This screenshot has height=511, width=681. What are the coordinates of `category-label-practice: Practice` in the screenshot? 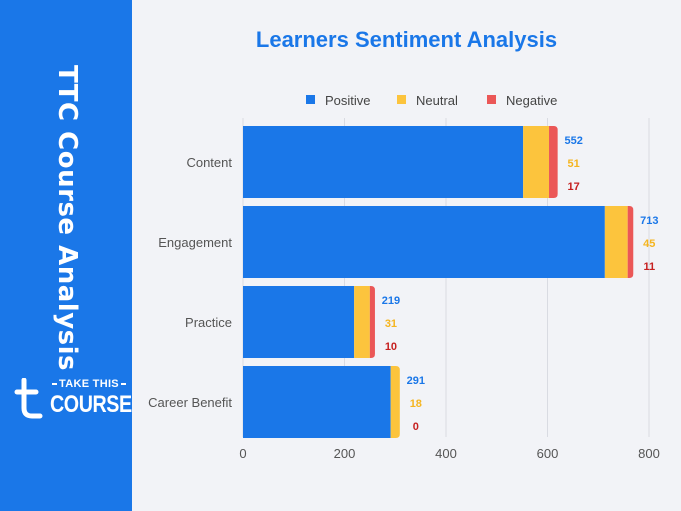 It's located at (208, 322).